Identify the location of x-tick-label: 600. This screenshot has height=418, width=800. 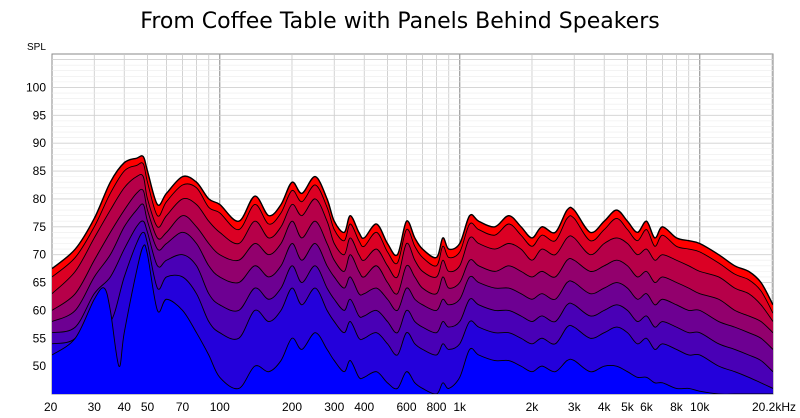
(406, 407).